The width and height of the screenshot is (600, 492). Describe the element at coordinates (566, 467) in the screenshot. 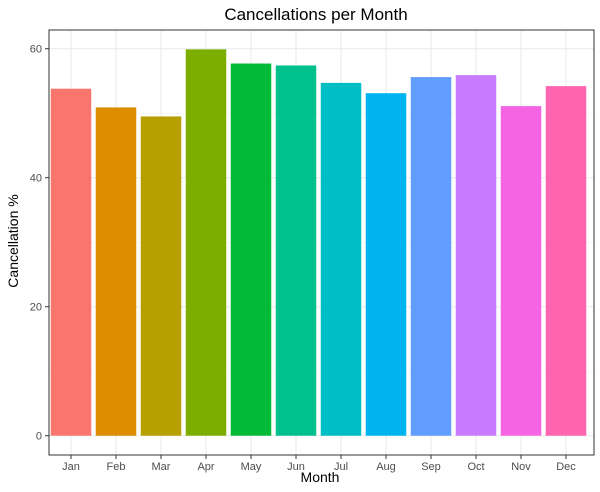

I see `x-tick-label: Dec` at that location.